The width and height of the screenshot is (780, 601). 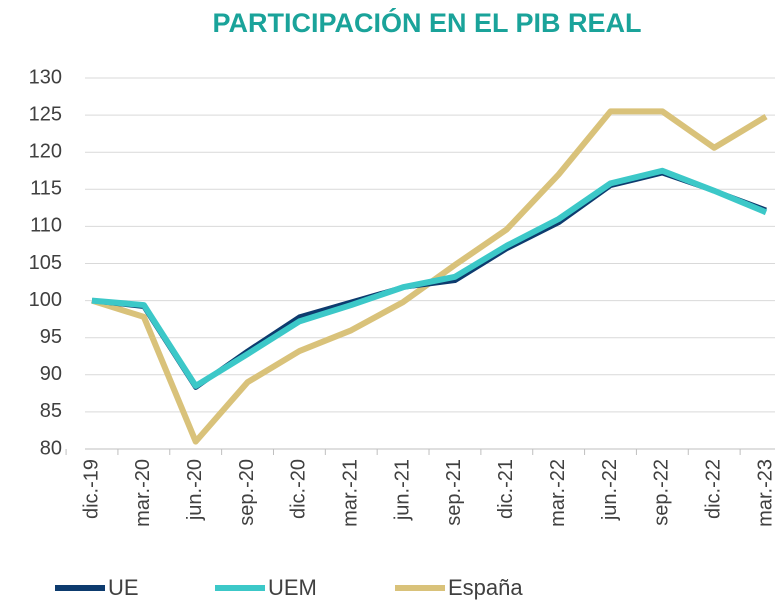 I want to click on legend-label: UEM, so click(x=292, y=587).